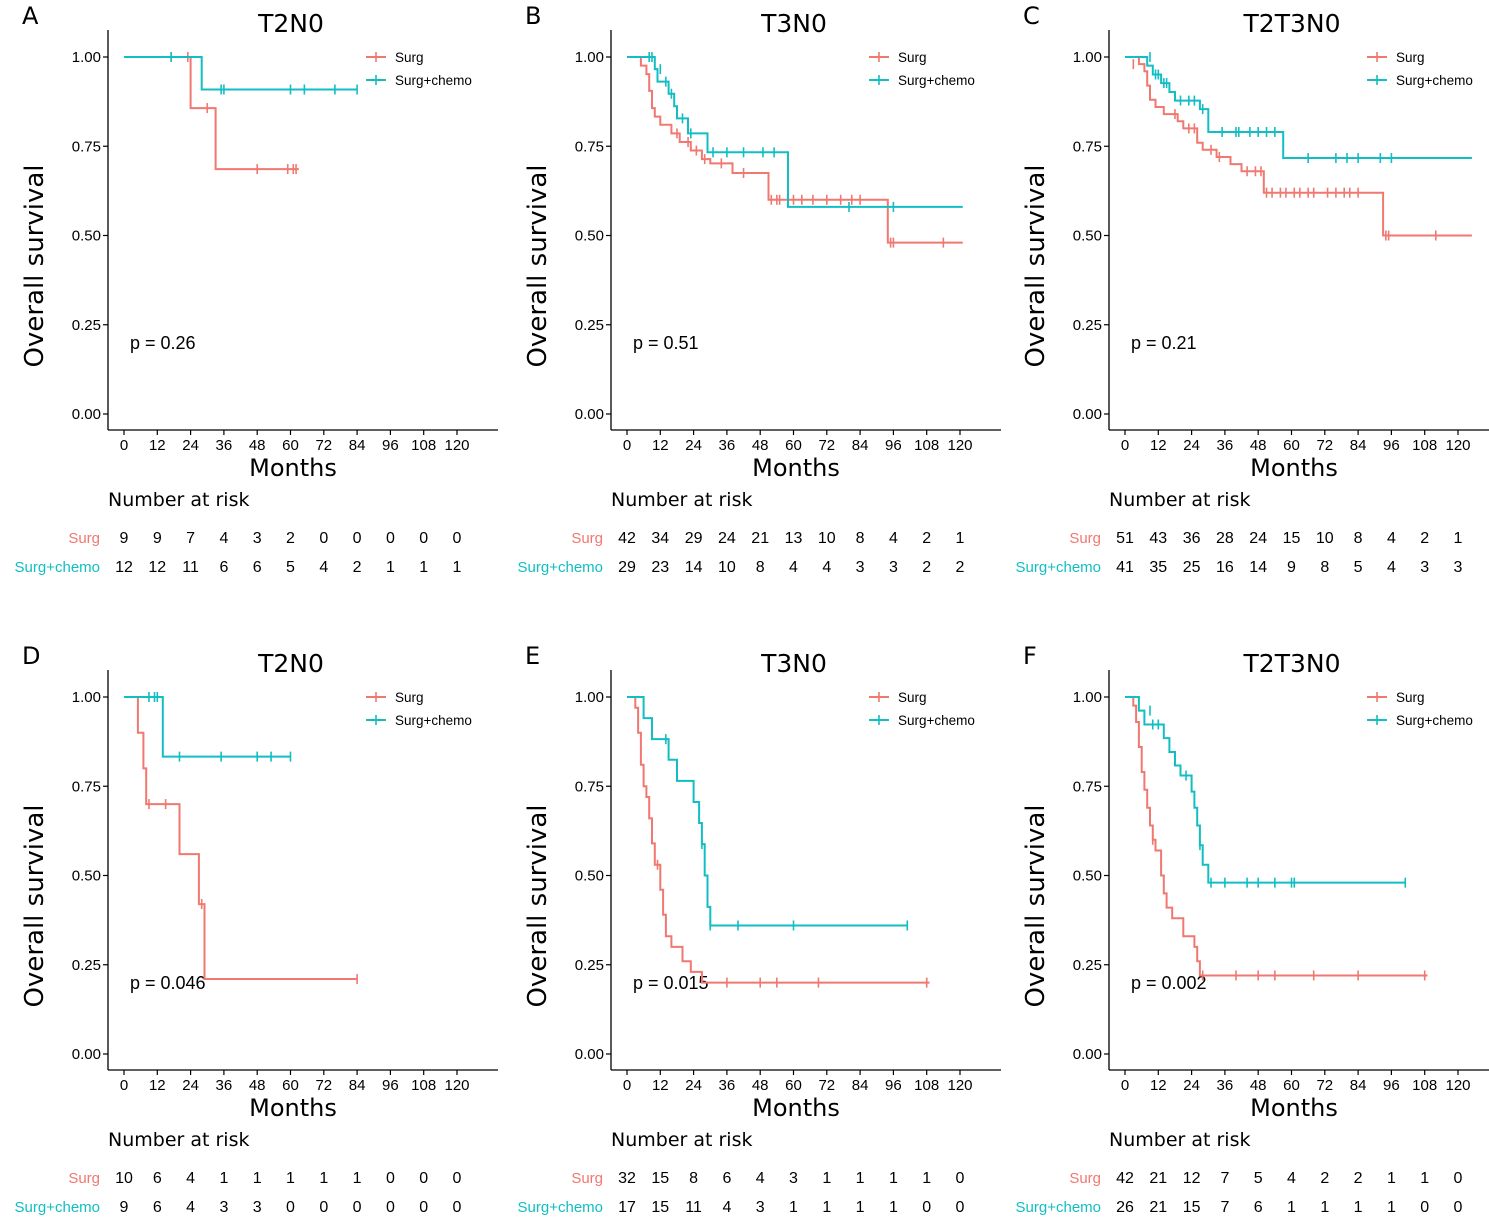 This screenshot has height=1225, width=1489. I want to click on legend-label: Surg, so click(1410, 697).